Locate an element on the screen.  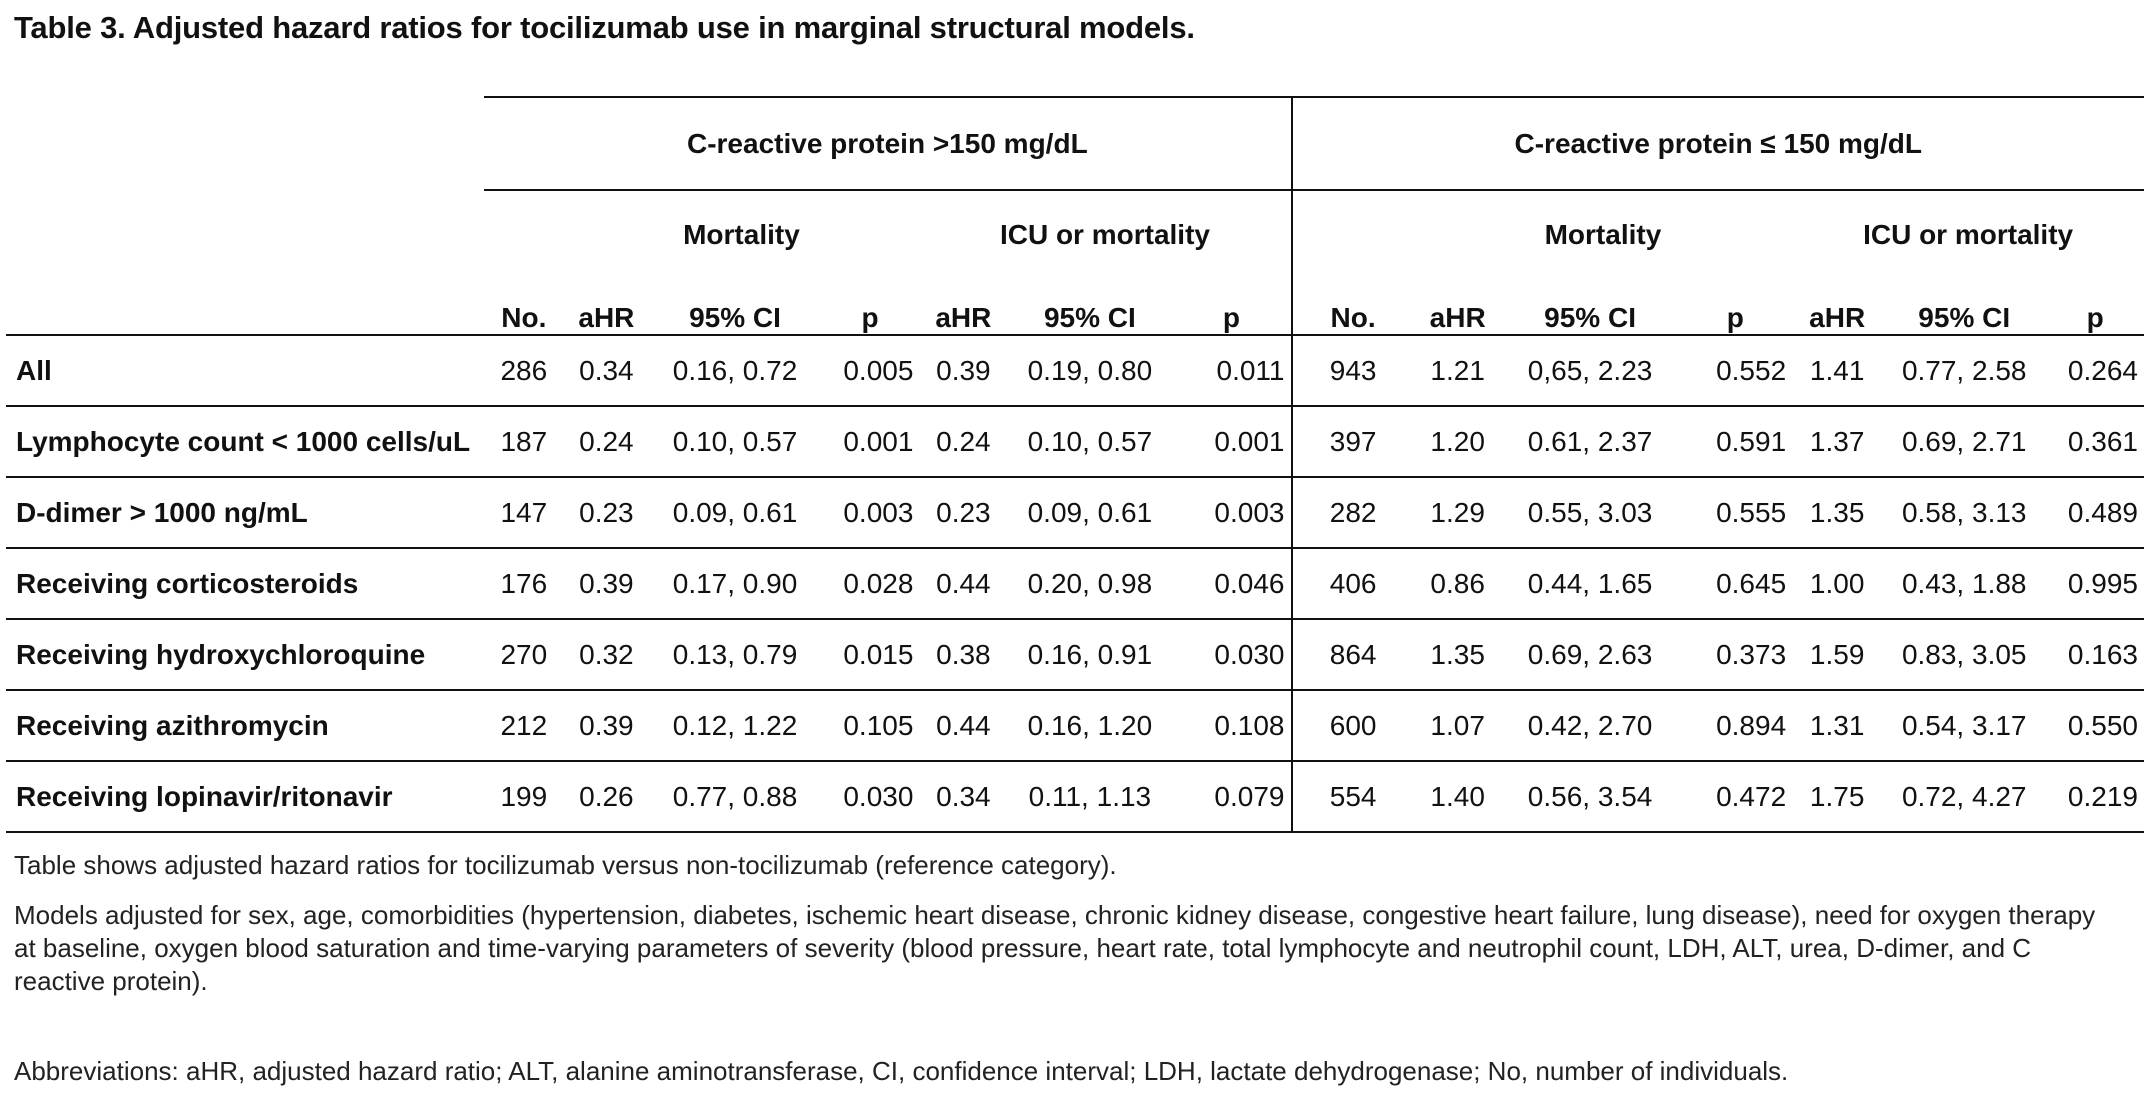
col-header-ahr: aHR is located at coordinates (606, 307).